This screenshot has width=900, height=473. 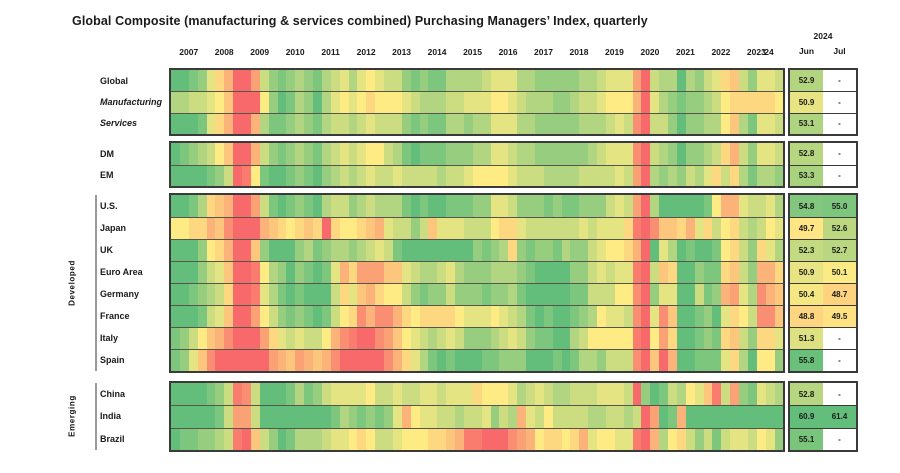 What do you see at coordinates (189, 52) in the screenshot?
I see `year-label: 2007` at bounding box center [189, 52].